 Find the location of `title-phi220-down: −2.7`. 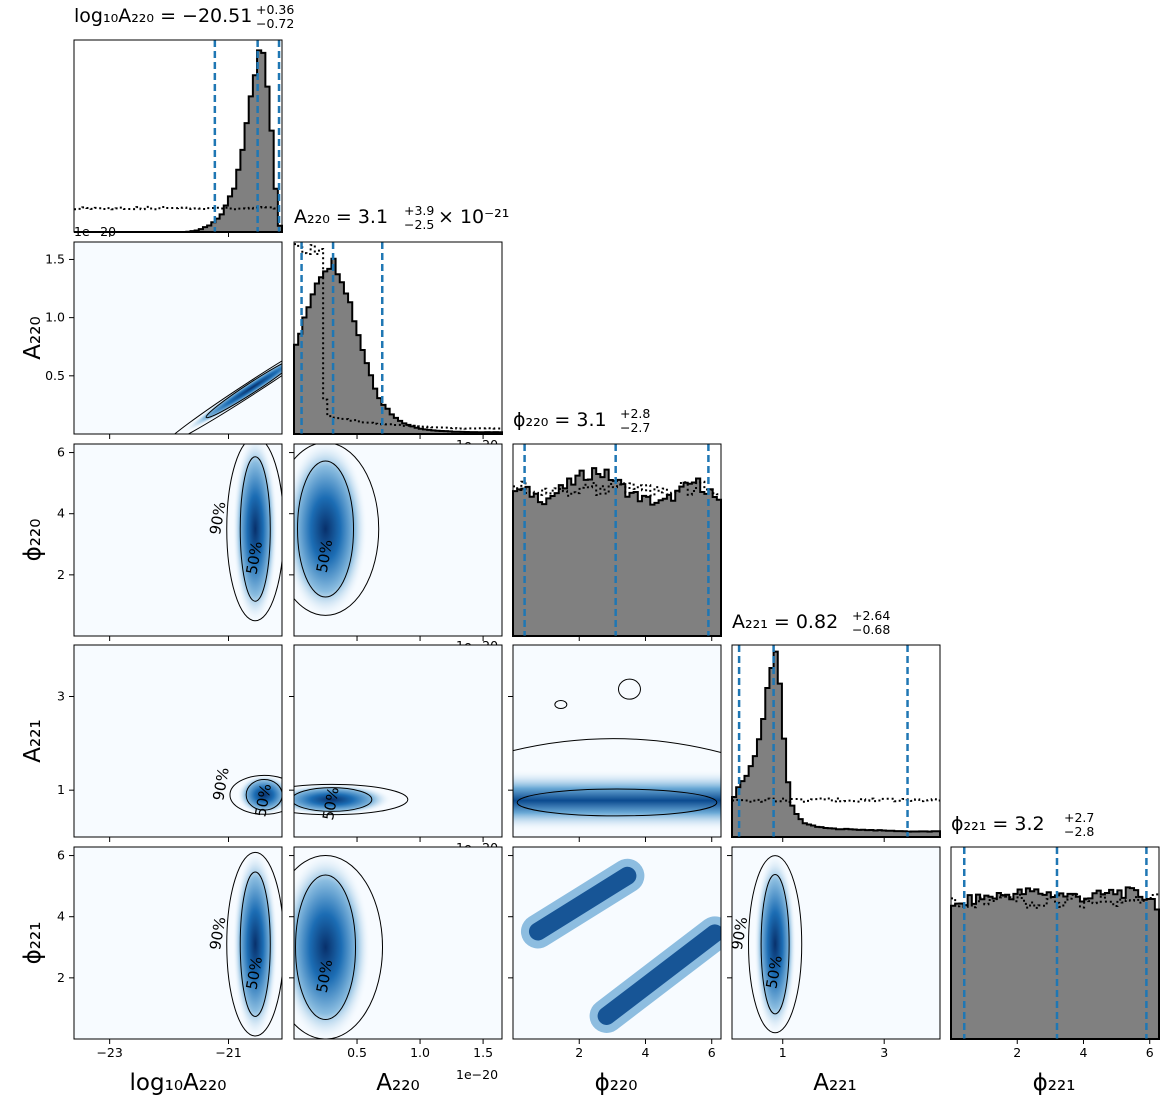

title-phi220-down: −2.7 is located at coordinates (635, 427).